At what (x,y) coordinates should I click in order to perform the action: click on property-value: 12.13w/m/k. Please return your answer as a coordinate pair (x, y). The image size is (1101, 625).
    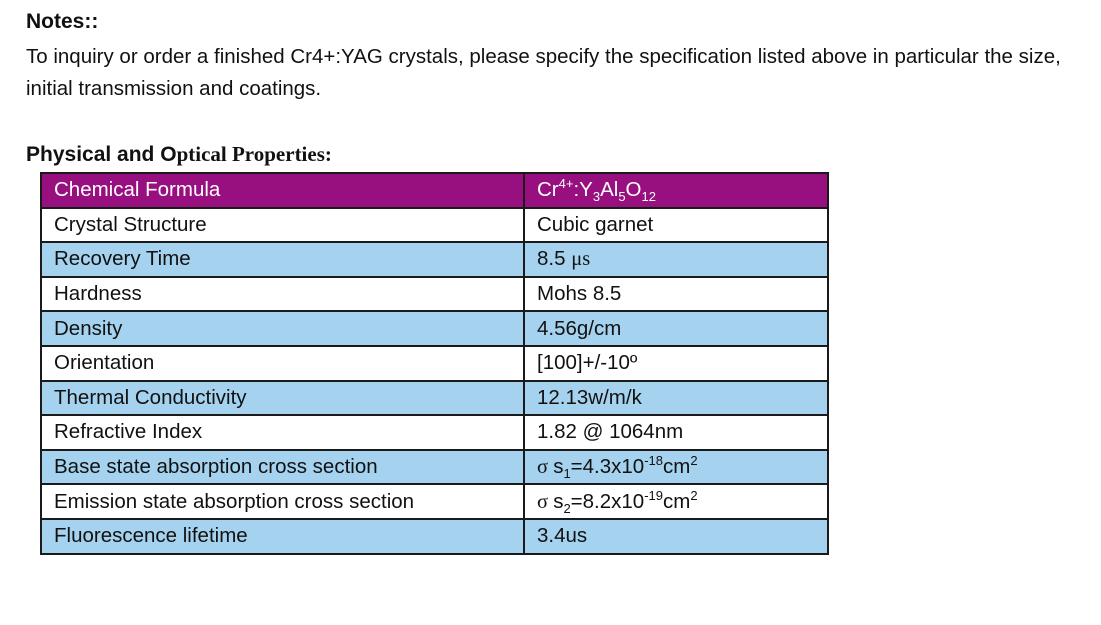
    Looking at the image, I should click on (676, 398).